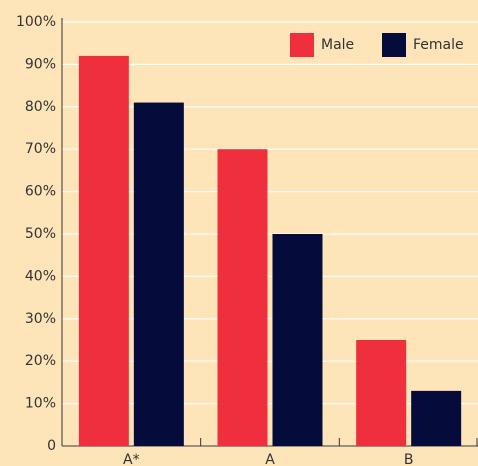 This screenshot has height=466, width=478. I want to click on x-tick-label: A, so click(270, 459).